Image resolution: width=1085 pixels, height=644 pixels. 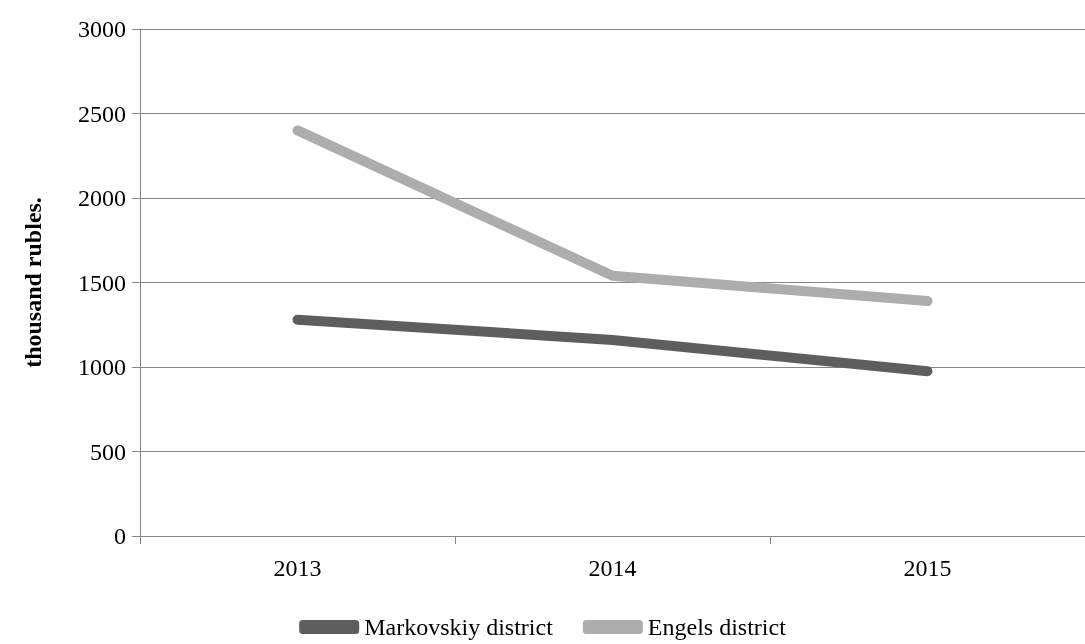 I want to click on y-tick-label: 2500, so click(x=102, y=113).